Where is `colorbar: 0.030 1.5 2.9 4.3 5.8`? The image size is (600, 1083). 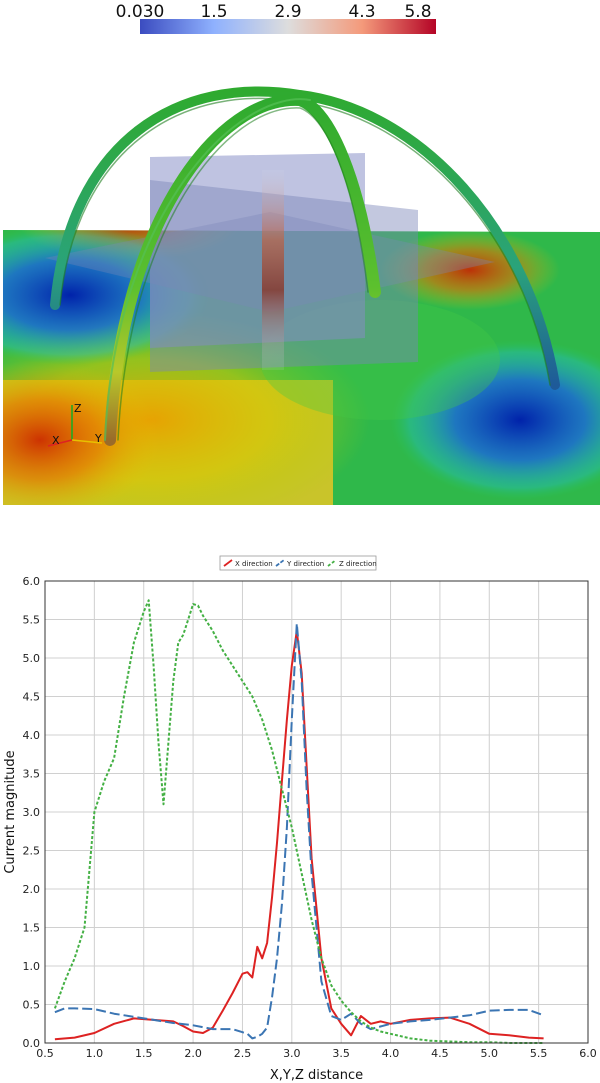
colorbar: 0.030 1.5 2.9 4.3 5.8 is located at coordinates (276, 18).